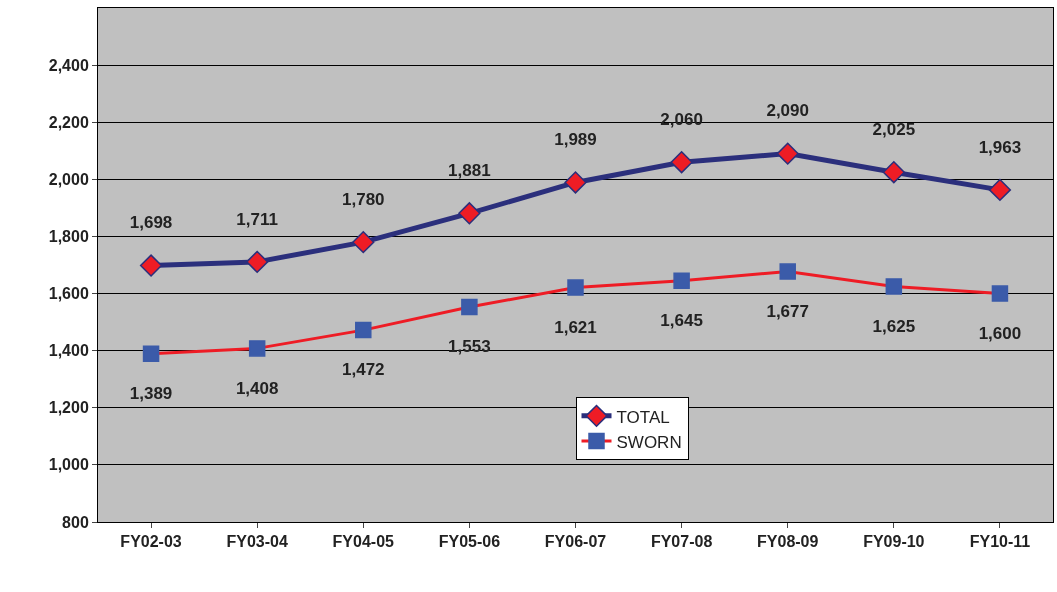 This screenshot has width=1057, height=592. What do you see at coordinates (257, 542) in the screenshot?
I see `x-tick-label: FY03-04` at bounding box center [257, 542].